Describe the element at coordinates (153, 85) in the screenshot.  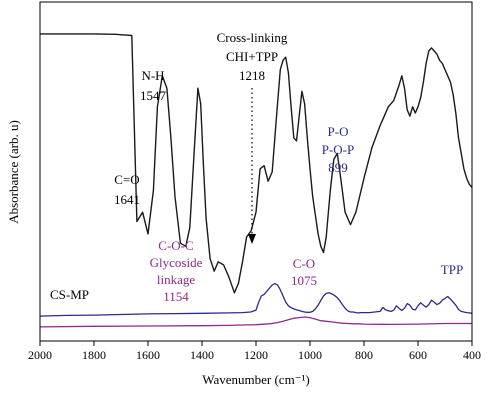
I see `annotation-n-h: N-H 1547` at that location.